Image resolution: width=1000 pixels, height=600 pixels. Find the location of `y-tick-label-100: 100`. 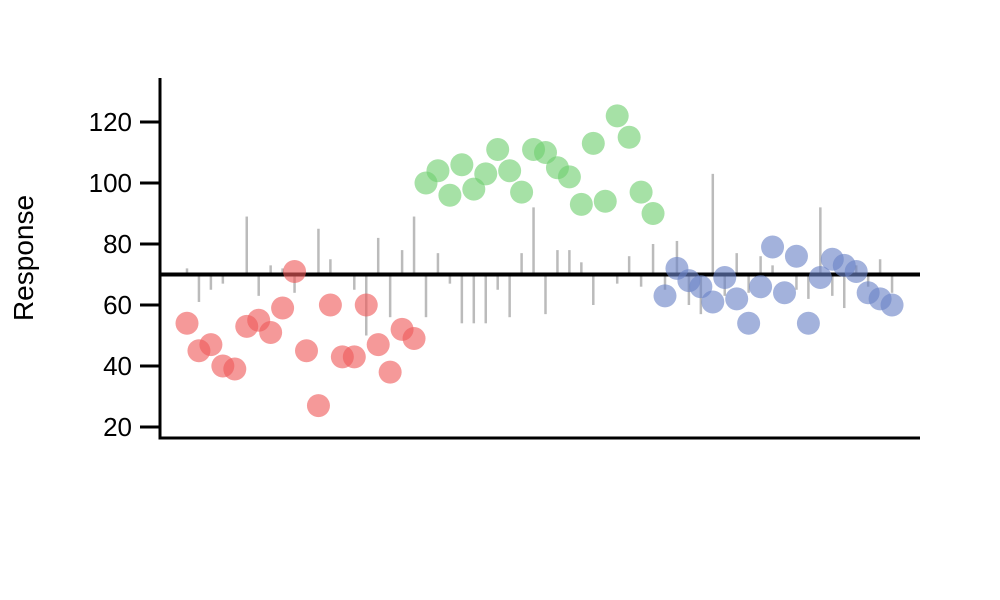

y-tick-label-100: 100 is located at coordinates (110, 183).